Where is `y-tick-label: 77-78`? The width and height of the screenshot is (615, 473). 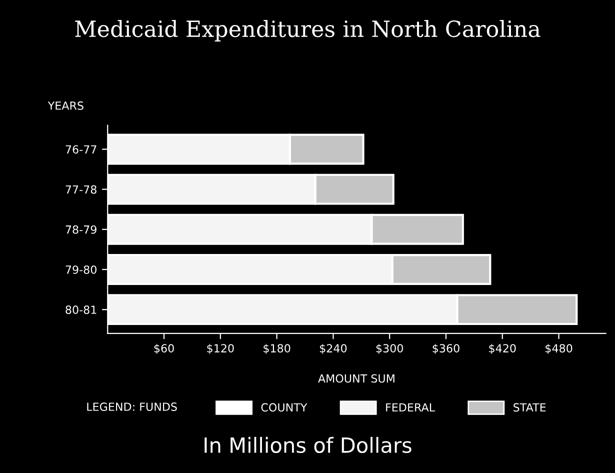 y-tick-label: 77-78 is located at coordinates (81, 189).